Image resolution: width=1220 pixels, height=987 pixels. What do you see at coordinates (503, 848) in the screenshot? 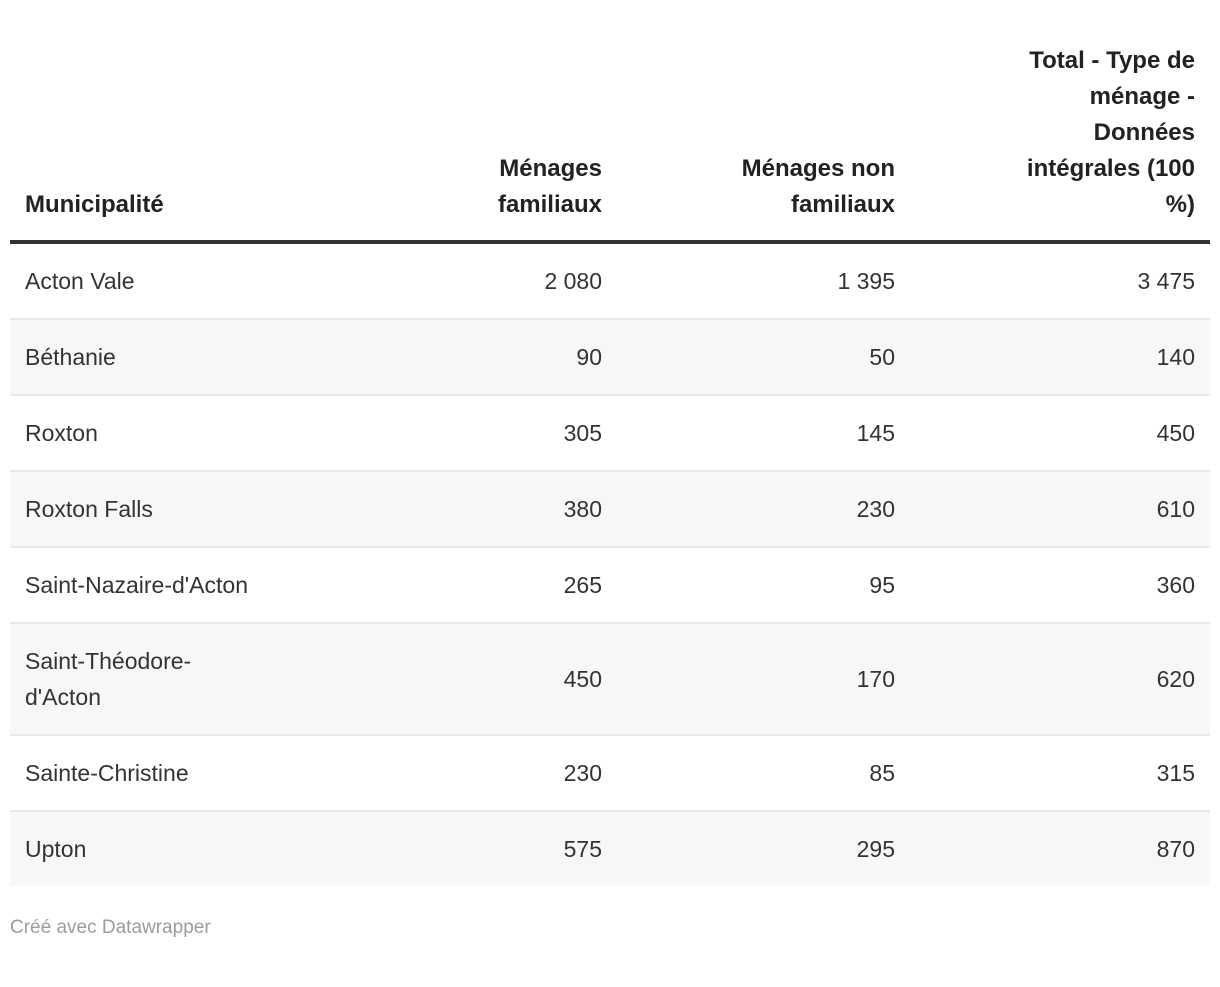
I see `cell-menages-familiaux: 575` at bounding box center [503, 848].